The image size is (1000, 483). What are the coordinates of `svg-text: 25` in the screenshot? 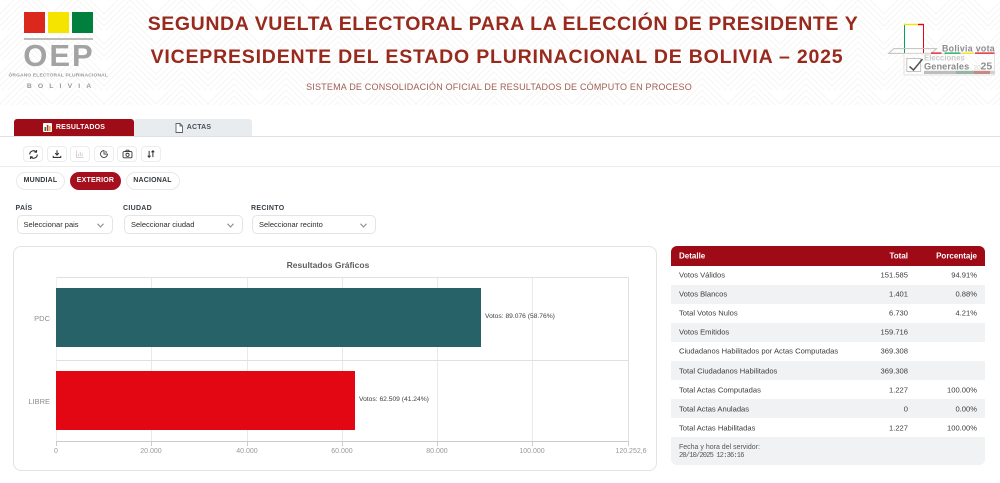 It's located at (987, 67).